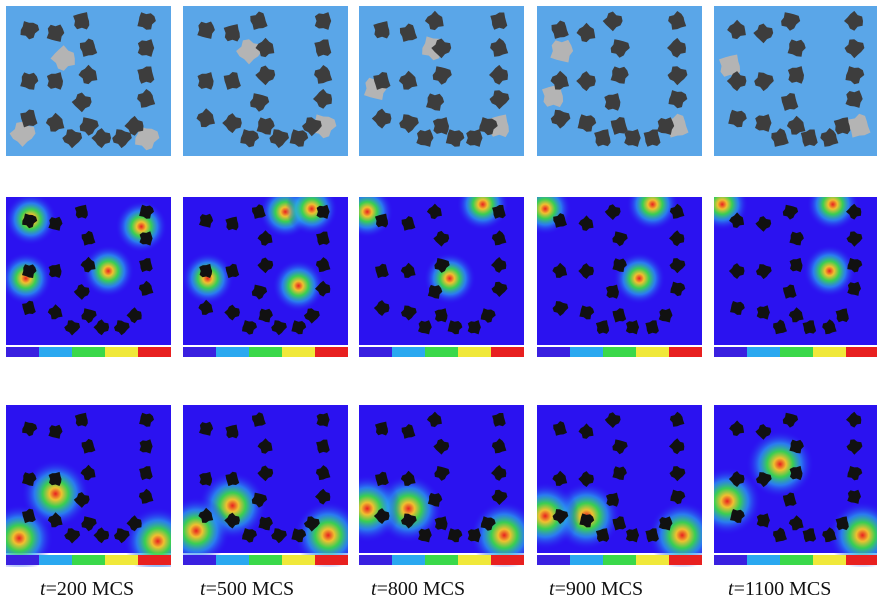 Image resolution: width=877 pixels, height=613 pixels. What do you see at coordinates (90, 589) in the screenshot?
I see `caption-t-value: =200 MCS` at bounding box center [90, 589].